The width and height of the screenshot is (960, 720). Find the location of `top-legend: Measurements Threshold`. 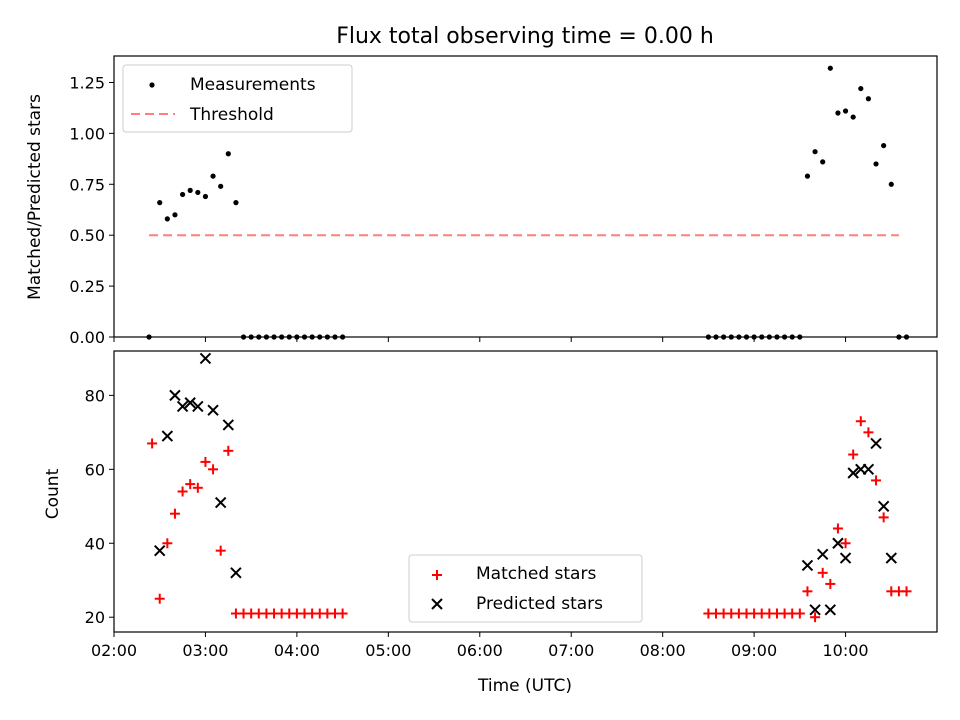

top-legend: Measurements Threshold is located at coordinates (237, 98).